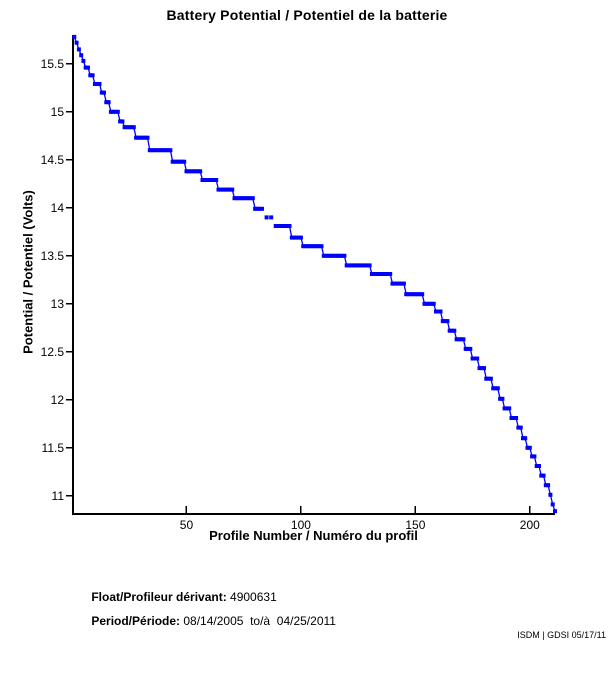 Image resolution: width=611 pixels, height=675 pixels. Describe the element at coordinates (258, 621) in the screenshot. I see `period-value: 08/14/2005 to/à 04/25/2011` at that location.